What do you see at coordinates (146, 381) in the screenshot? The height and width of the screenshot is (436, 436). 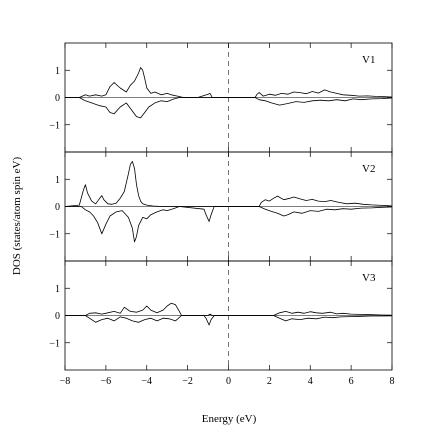 I see `x-tick-label: −4` at bounding box center [146, 381].